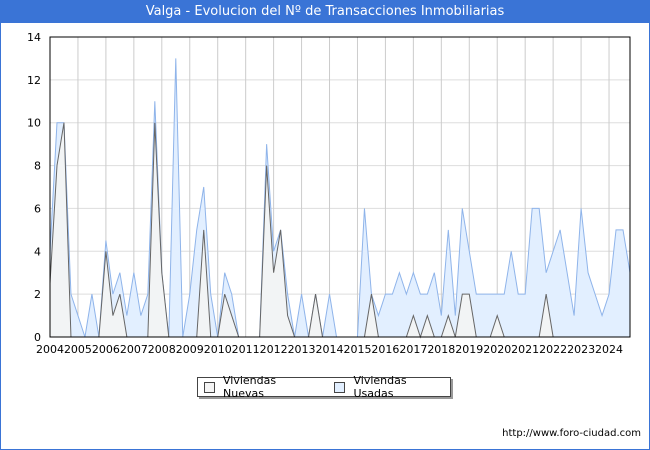  I want to click on legend-item-nuevas: Viviendas Nuevas, so click(262, 387).